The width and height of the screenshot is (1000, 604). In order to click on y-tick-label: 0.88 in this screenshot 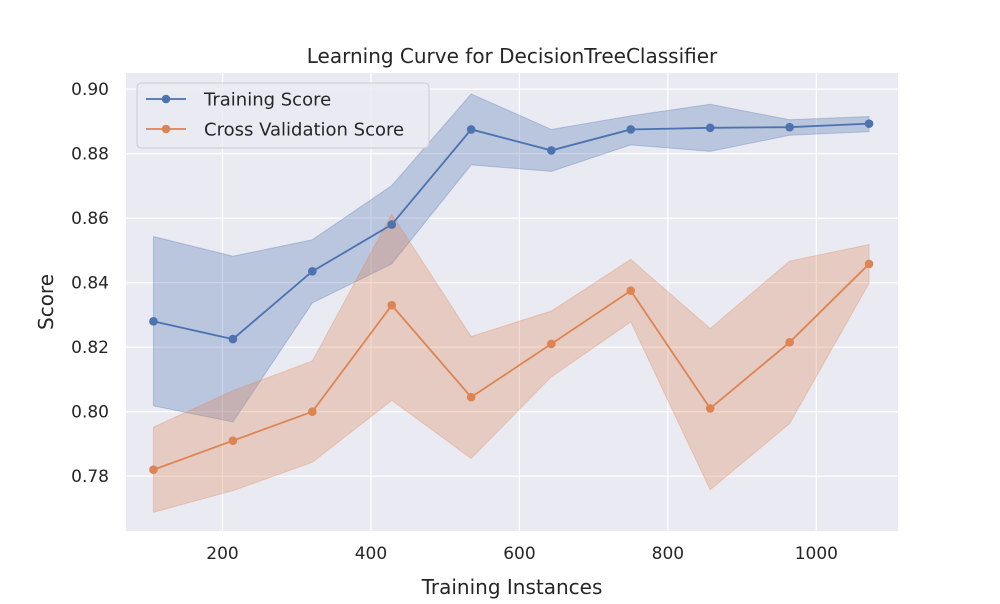, I will do `click(90, 155)`.